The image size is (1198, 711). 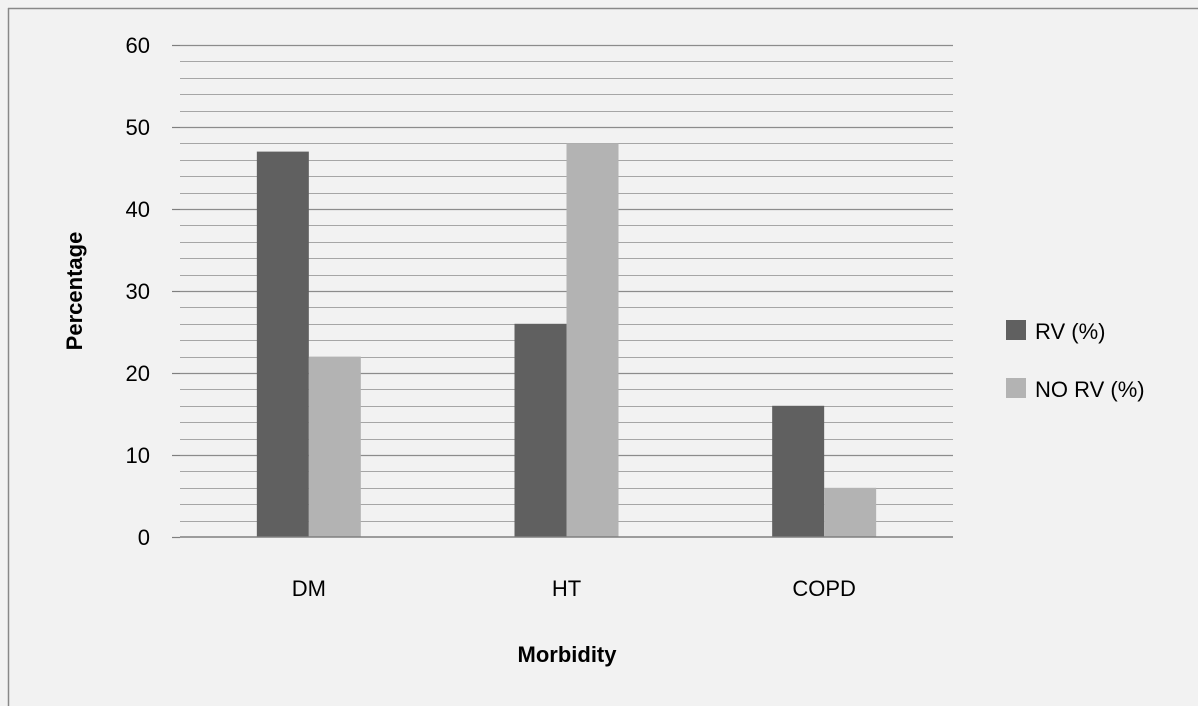 I want to click on x-tick-label: HT, so click(x=566, y=588).